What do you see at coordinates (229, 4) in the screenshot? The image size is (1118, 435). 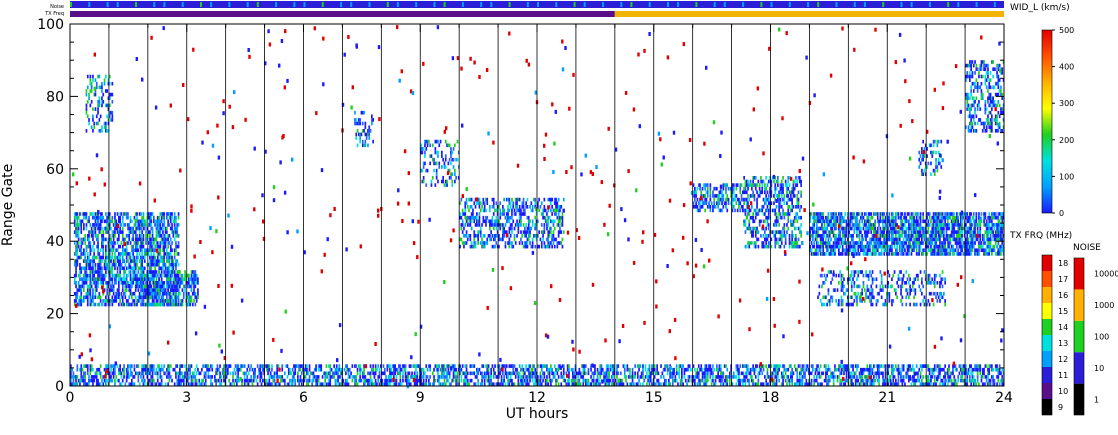 I see `noise-strip-mark` at bounding box center [229, 4].